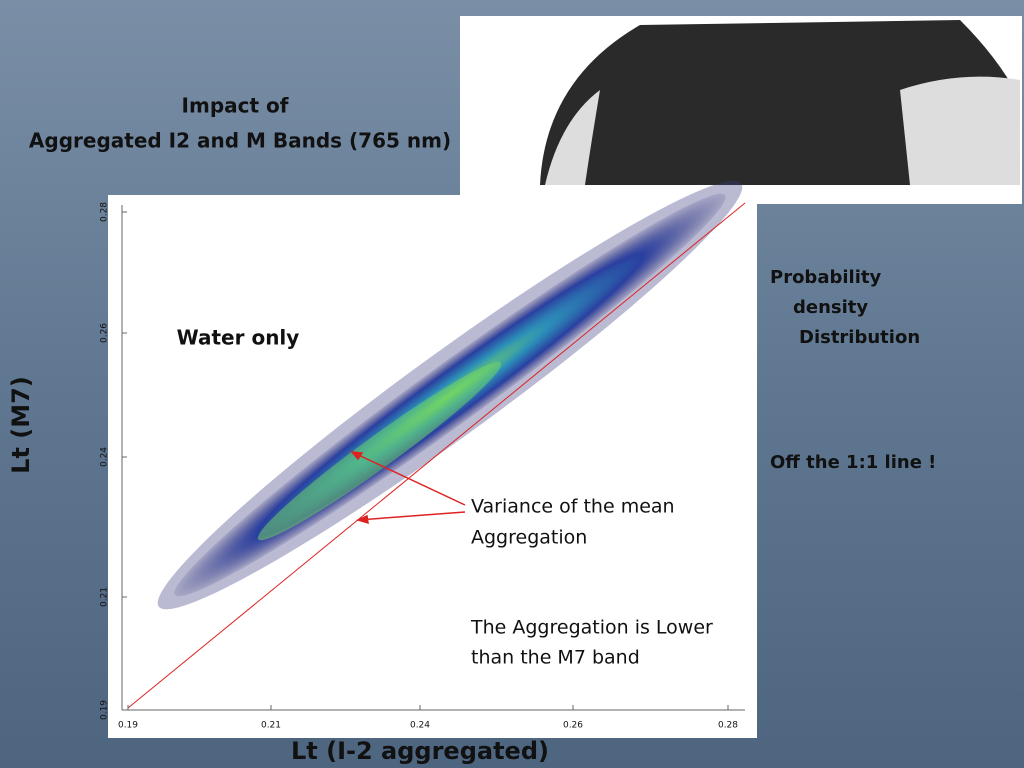 Image resolution: width=1024 pixels, height=768 pixels. I want to click on annotation: The Aggregation is Lower, so click(591, 628).